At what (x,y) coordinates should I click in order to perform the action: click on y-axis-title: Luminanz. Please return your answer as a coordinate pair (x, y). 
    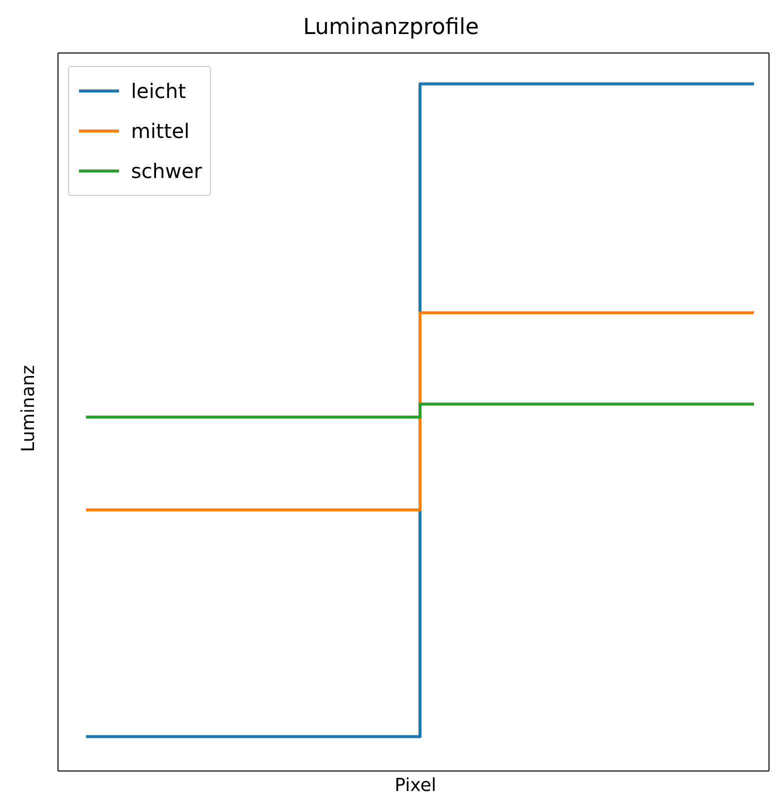
    Looking at the image, I should click on (28, 408).